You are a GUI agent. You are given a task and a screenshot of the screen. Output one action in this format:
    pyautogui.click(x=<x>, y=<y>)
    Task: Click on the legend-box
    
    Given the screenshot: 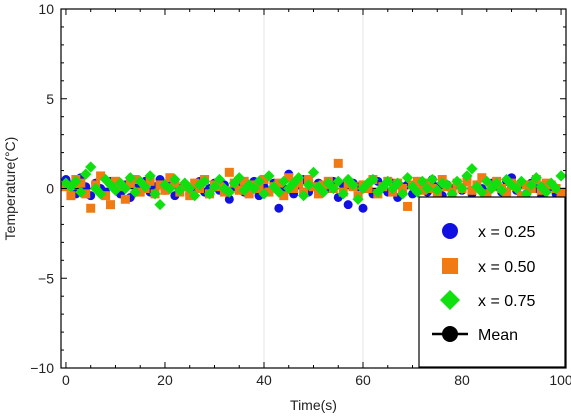 What is the action you would take?
    pyautogui.click(x=492, y=282)
    